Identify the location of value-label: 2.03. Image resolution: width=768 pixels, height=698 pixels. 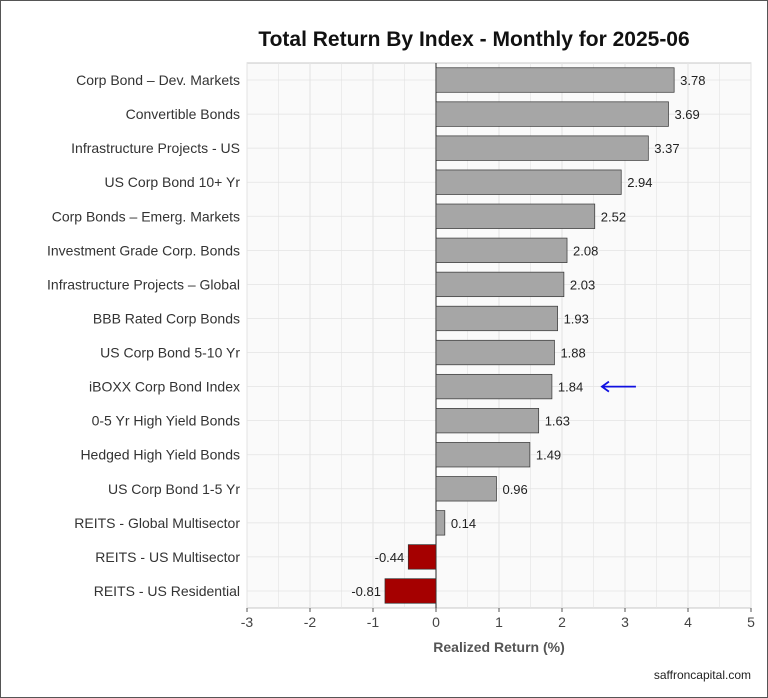
(582, 284).